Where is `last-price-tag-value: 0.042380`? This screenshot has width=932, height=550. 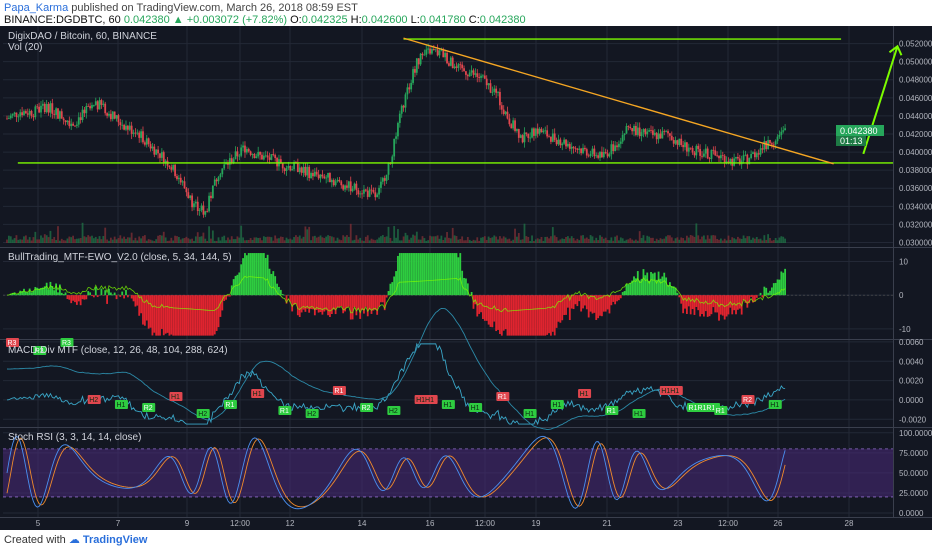 last-price-tag-value: 0.042380 is located at coordinates (859, 131).